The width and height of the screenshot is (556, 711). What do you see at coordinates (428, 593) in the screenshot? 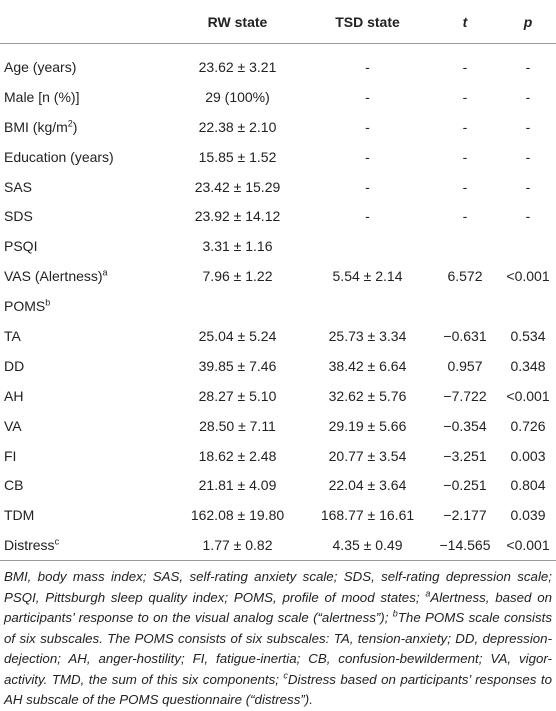
I see `footnote-superscript: a` at bounding box center [428, 593].